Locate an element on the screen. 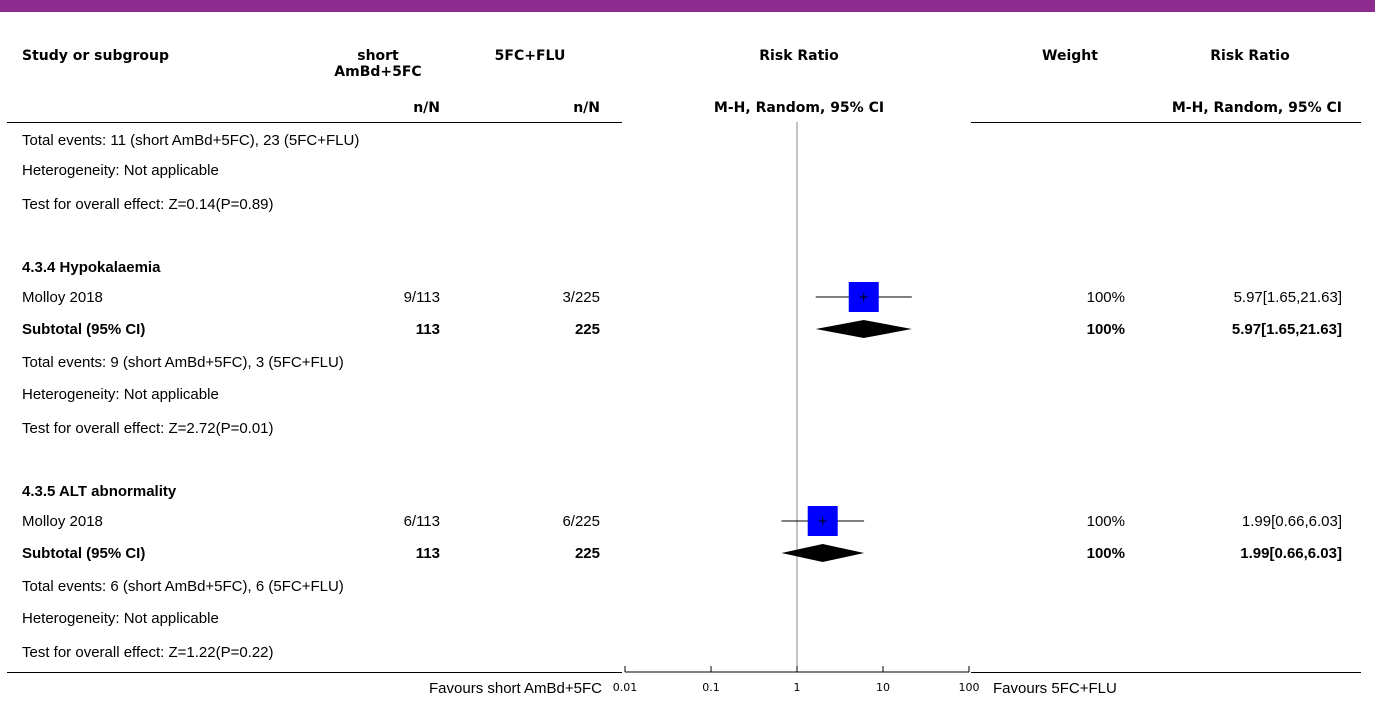 This screenshot has height=702, width=1375. header-plot: Risk Ratio is located at coordinates (799, 56).